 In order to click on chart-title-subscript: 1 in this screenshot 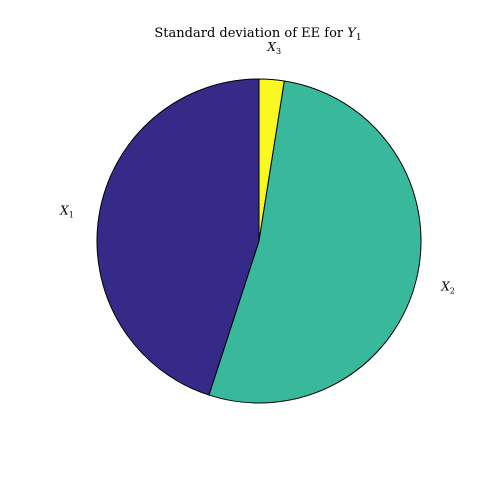, I will do `click(359, 38)`.